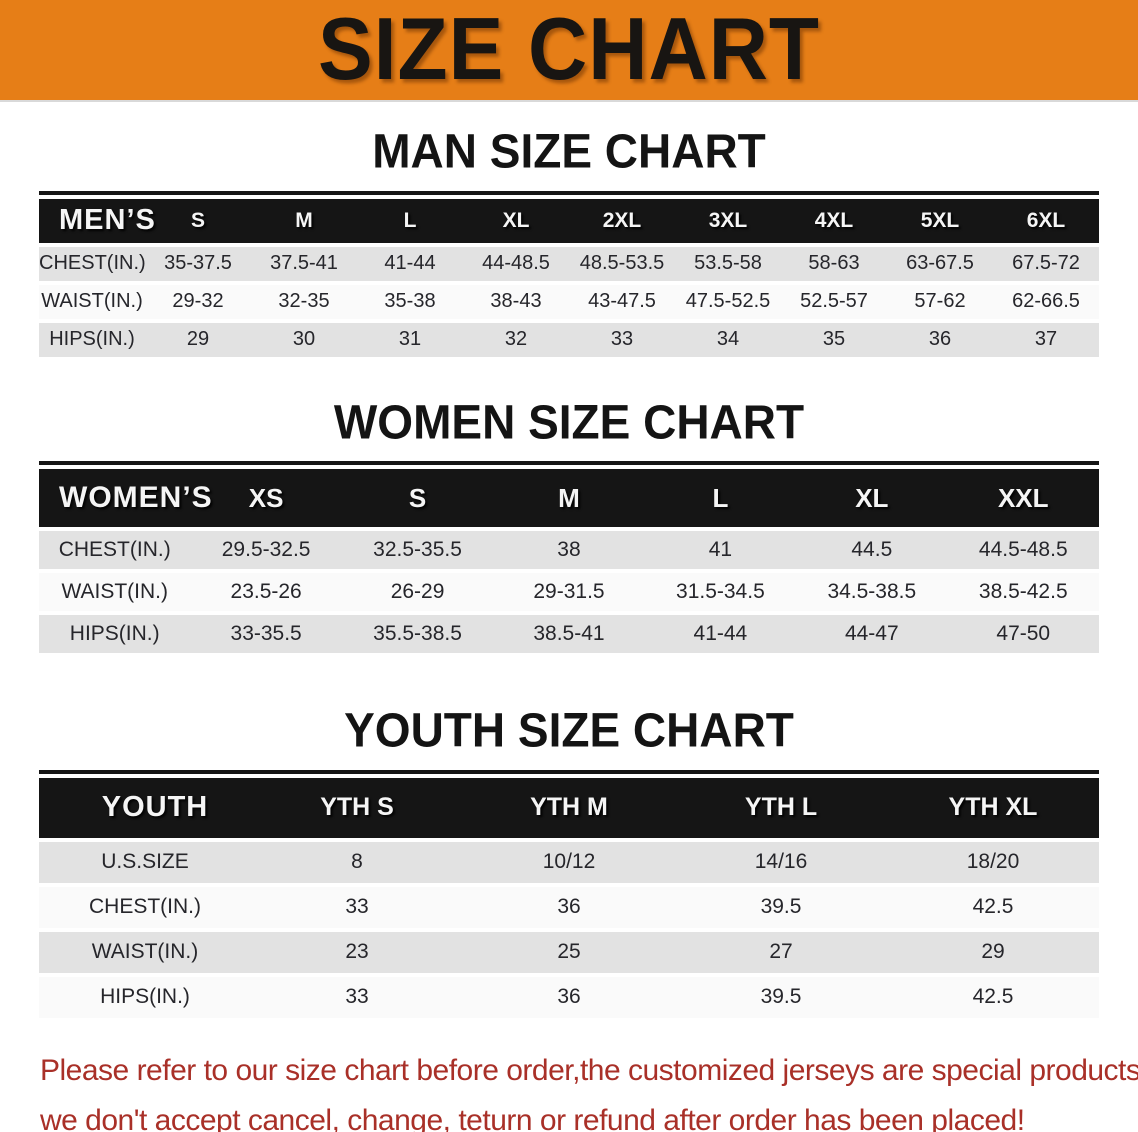  What do you see at coordinates (781, 997) in the screenshot?
I see `measurement-value: 39.5` at bounding box center [781, 997].